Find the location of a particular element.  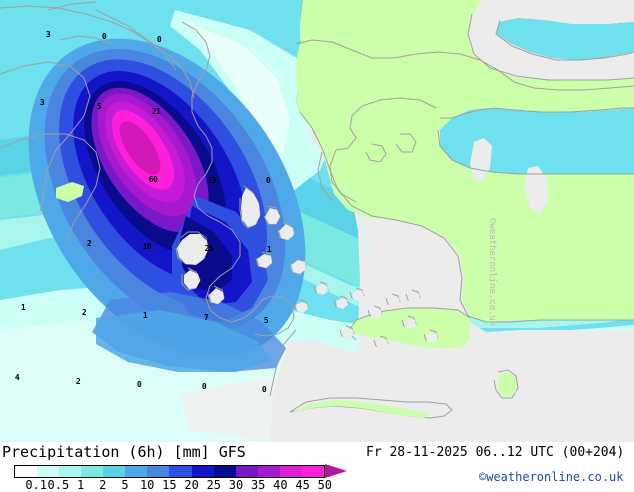

copyright-link: ©weatheronline.co.uk is located at coordinates (551, 477).